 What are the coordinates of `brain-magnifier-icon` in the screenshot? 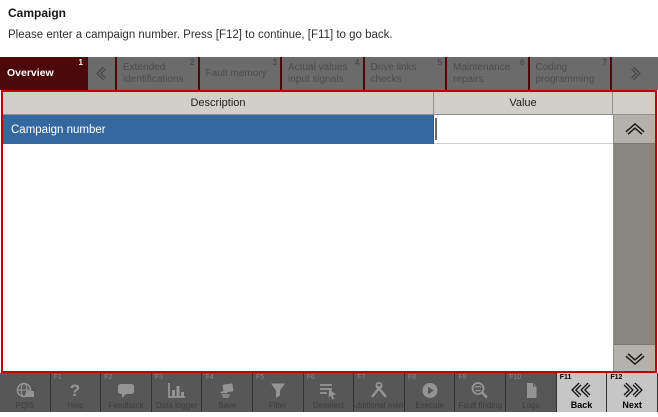 It's located at (480, 390).